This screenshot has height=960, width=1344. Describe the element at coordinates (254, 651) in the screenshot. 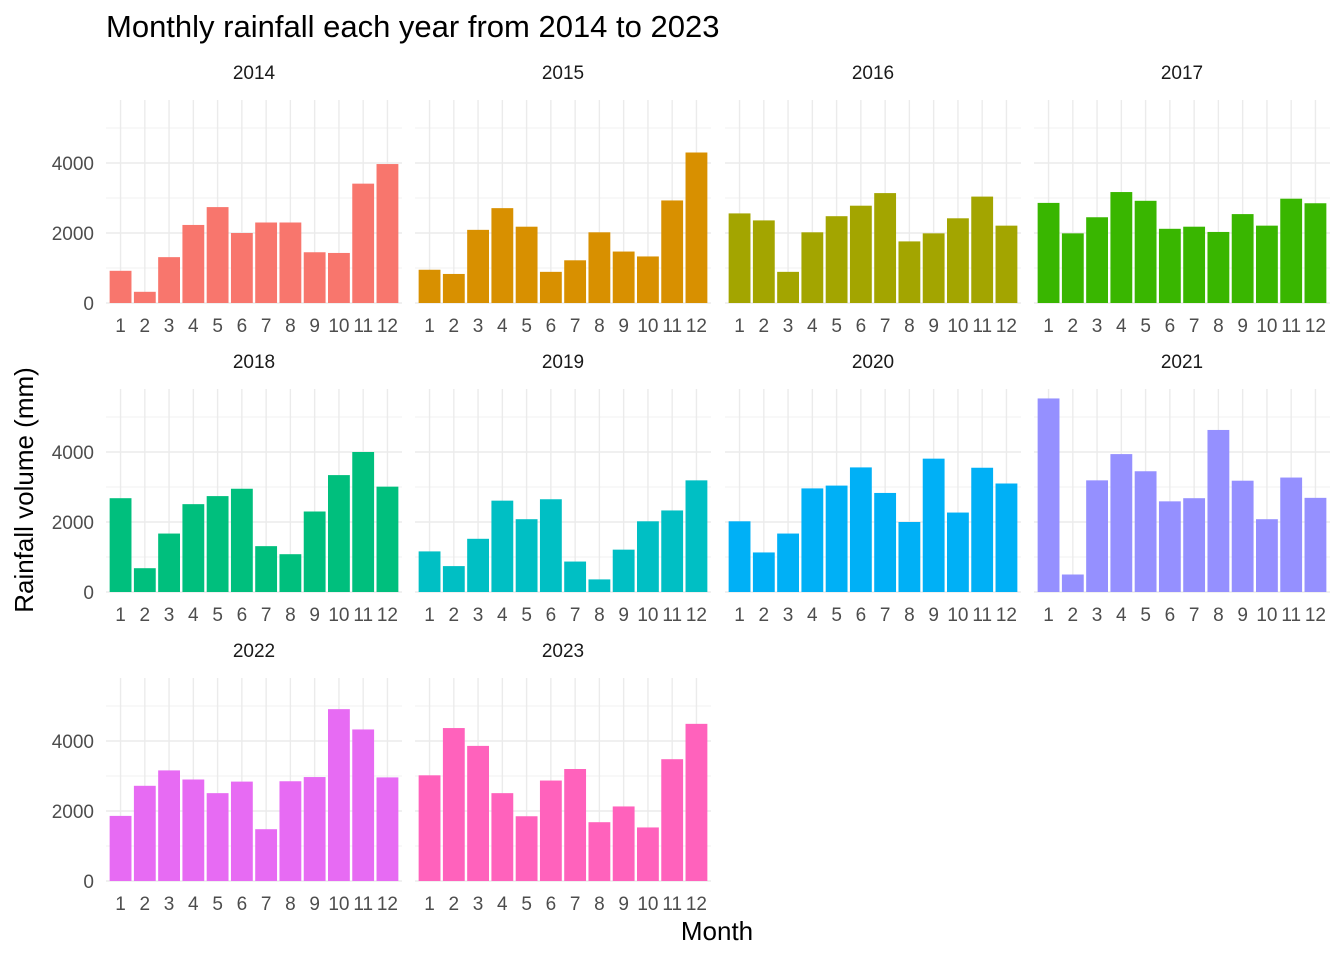

I see `facet-strip-label: 2022` at that location.